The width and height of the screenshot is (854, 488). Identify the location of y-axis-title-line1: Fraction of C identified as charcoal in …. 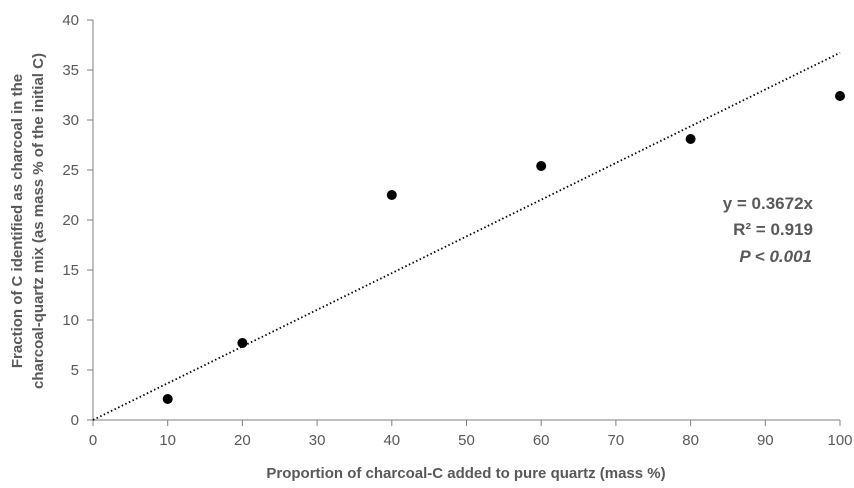
(17, 221).